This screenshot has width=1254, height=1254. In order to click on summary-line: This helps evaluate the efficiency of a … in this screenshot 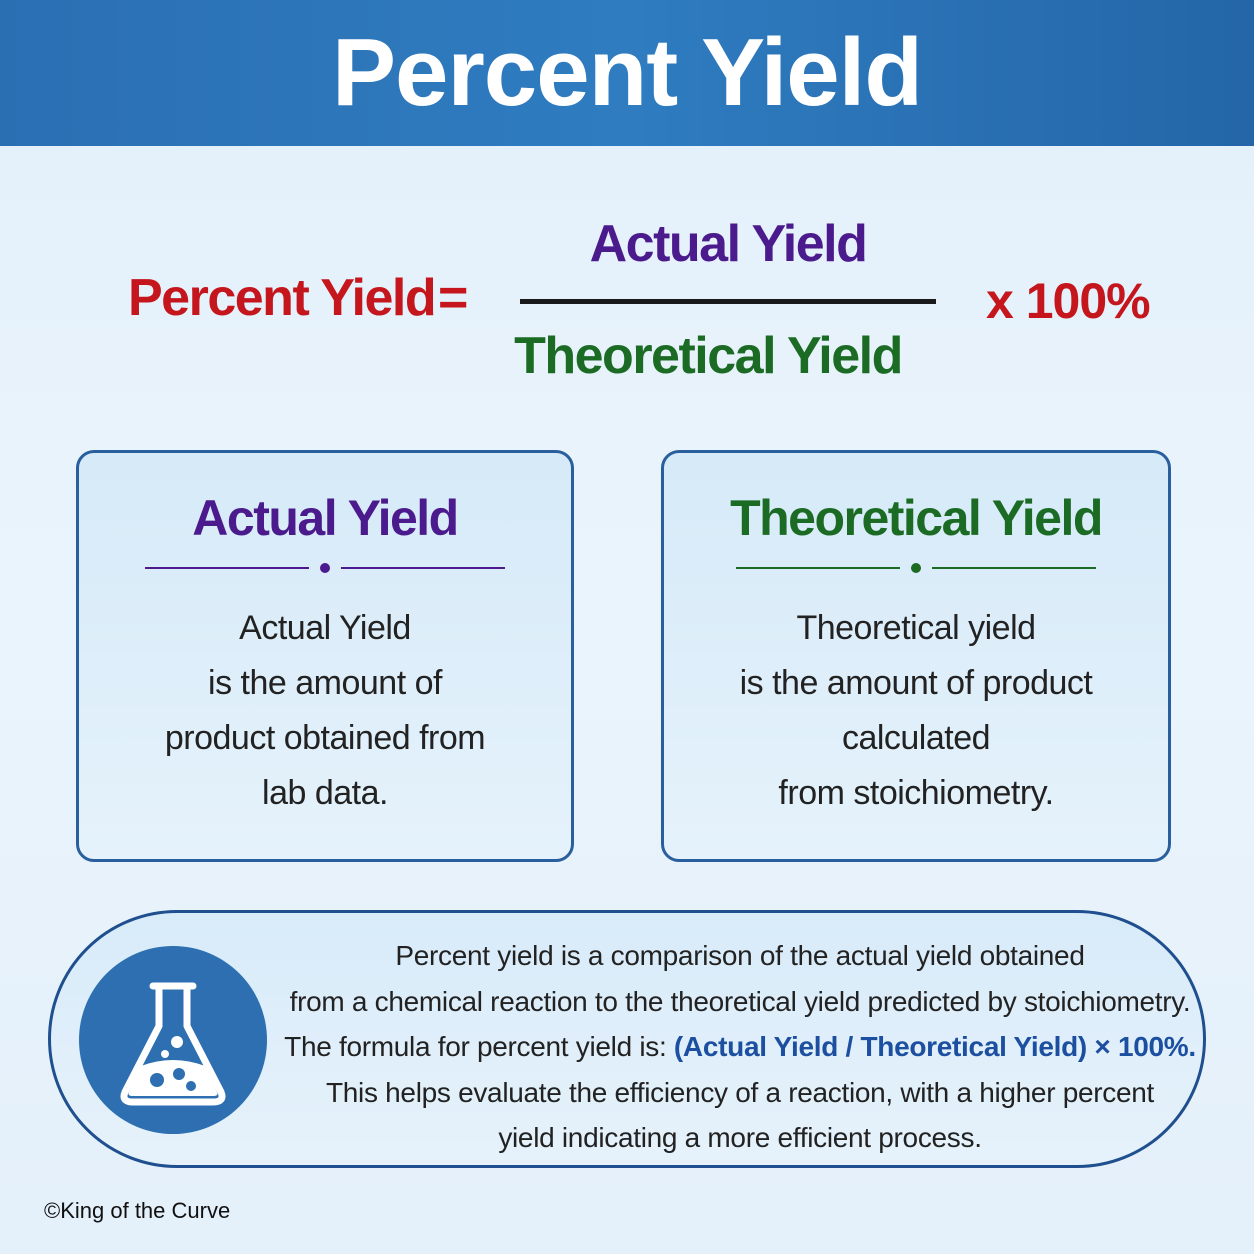, I will do `click(739, 1092)`.